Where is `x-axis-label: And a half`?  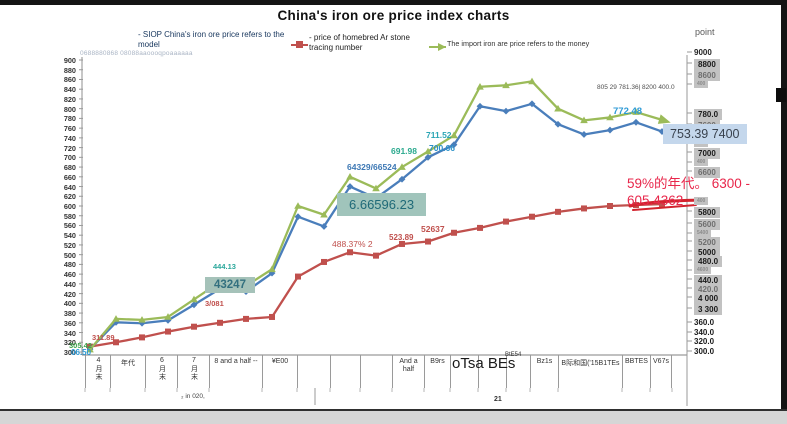 x-axis-label: And a half is located at coordinates (408, 371).